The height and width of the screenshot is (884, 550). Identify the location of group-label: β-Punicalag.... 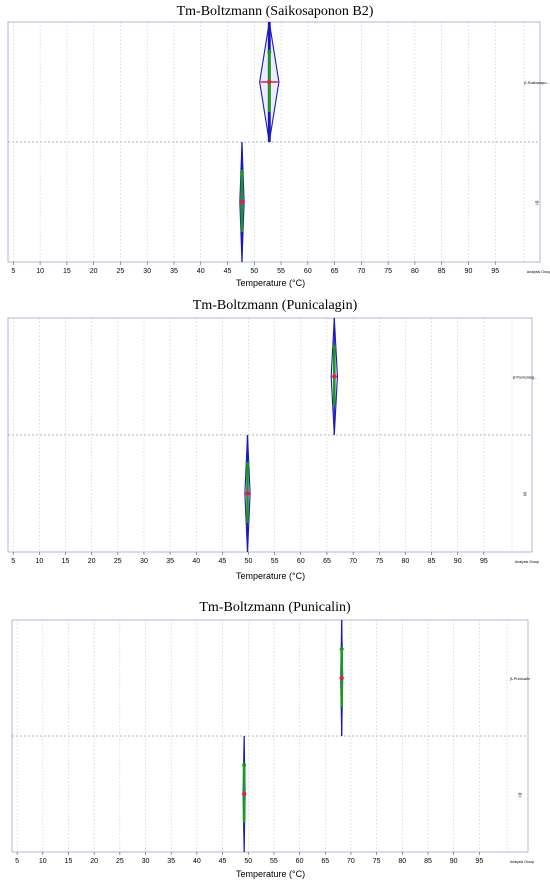
(525, 377).